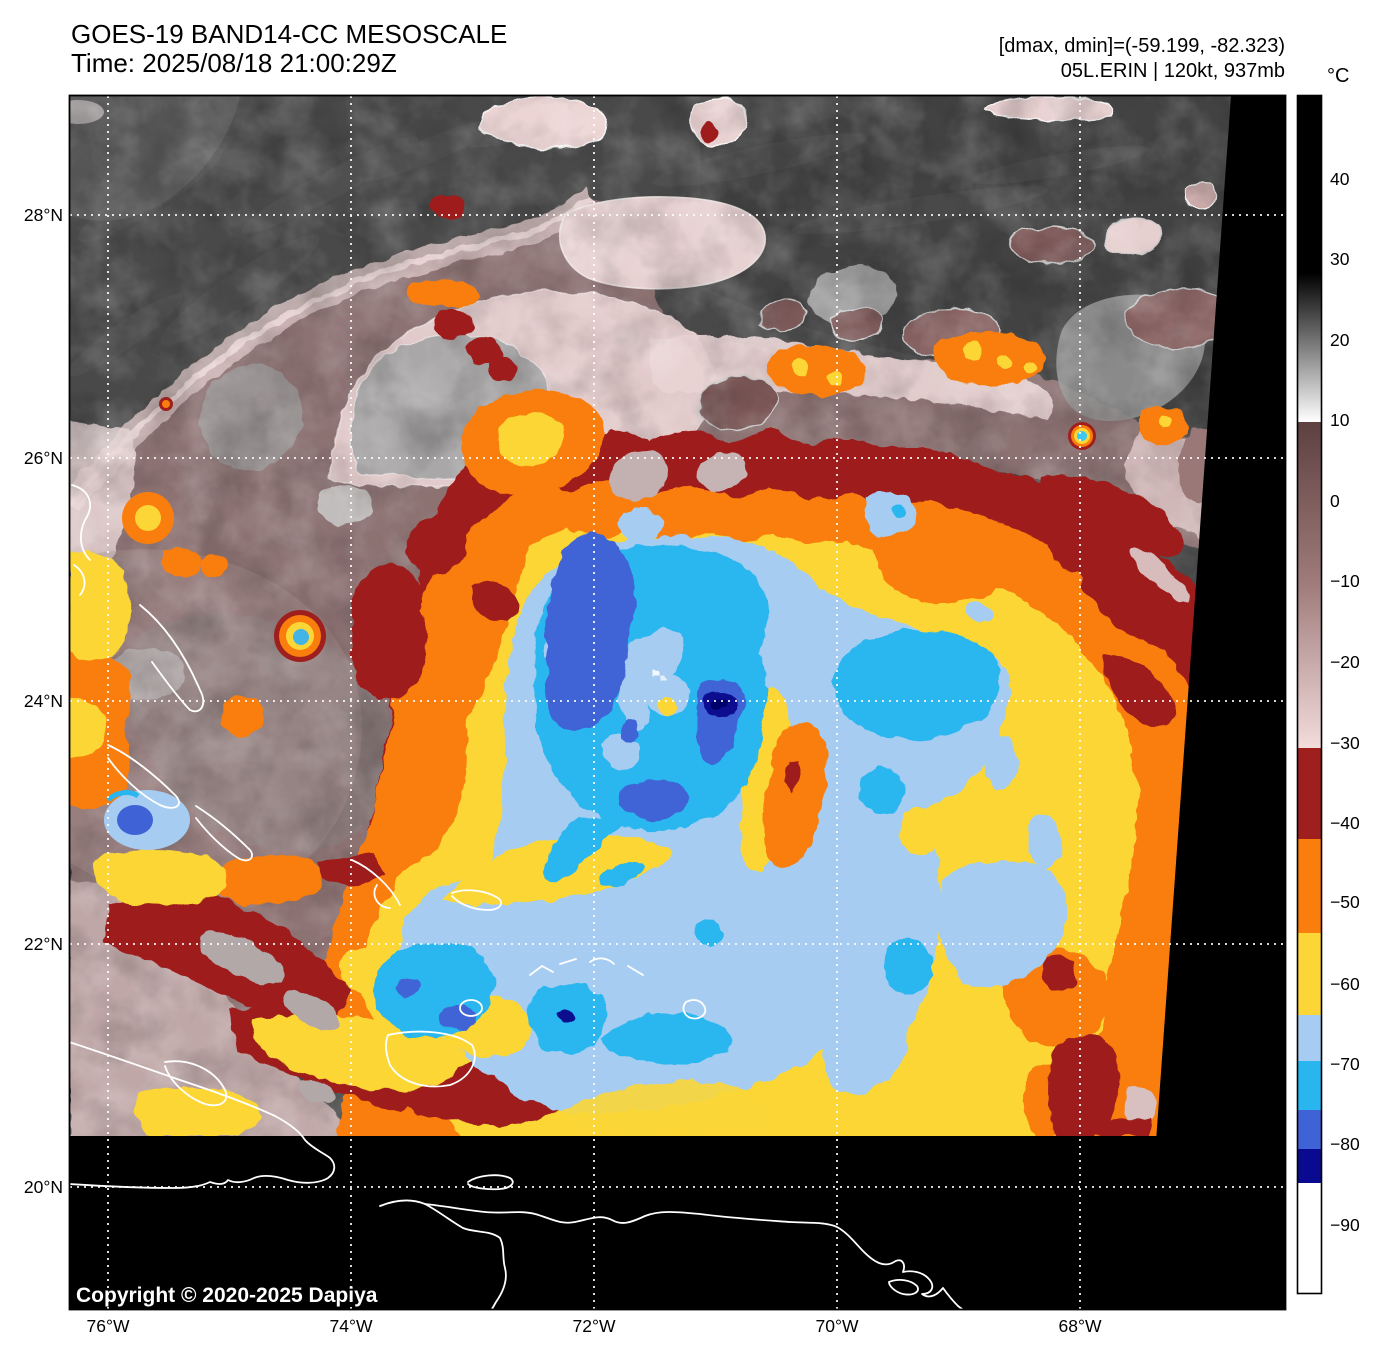 The image size is (1390, 1359). What do you see at coordinates (1340, 340) in the screenshot?
I see `svg-text: 20` at bounding box center [1340, 340].